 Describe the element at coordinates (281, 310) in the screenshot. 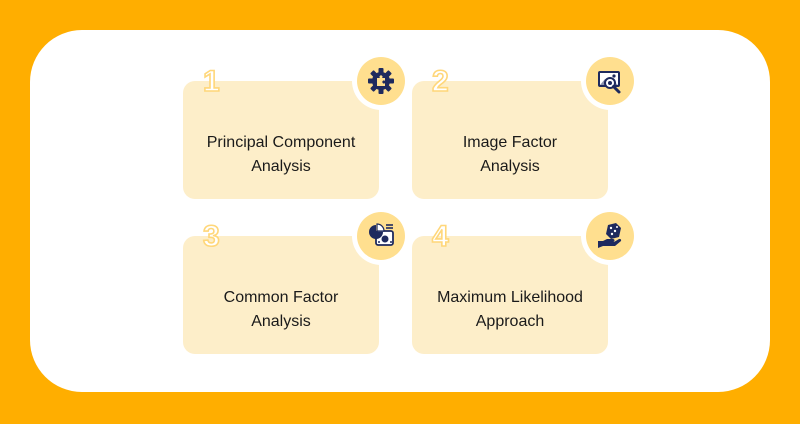

I see `card-label: Common Factor Analysis` at that location.